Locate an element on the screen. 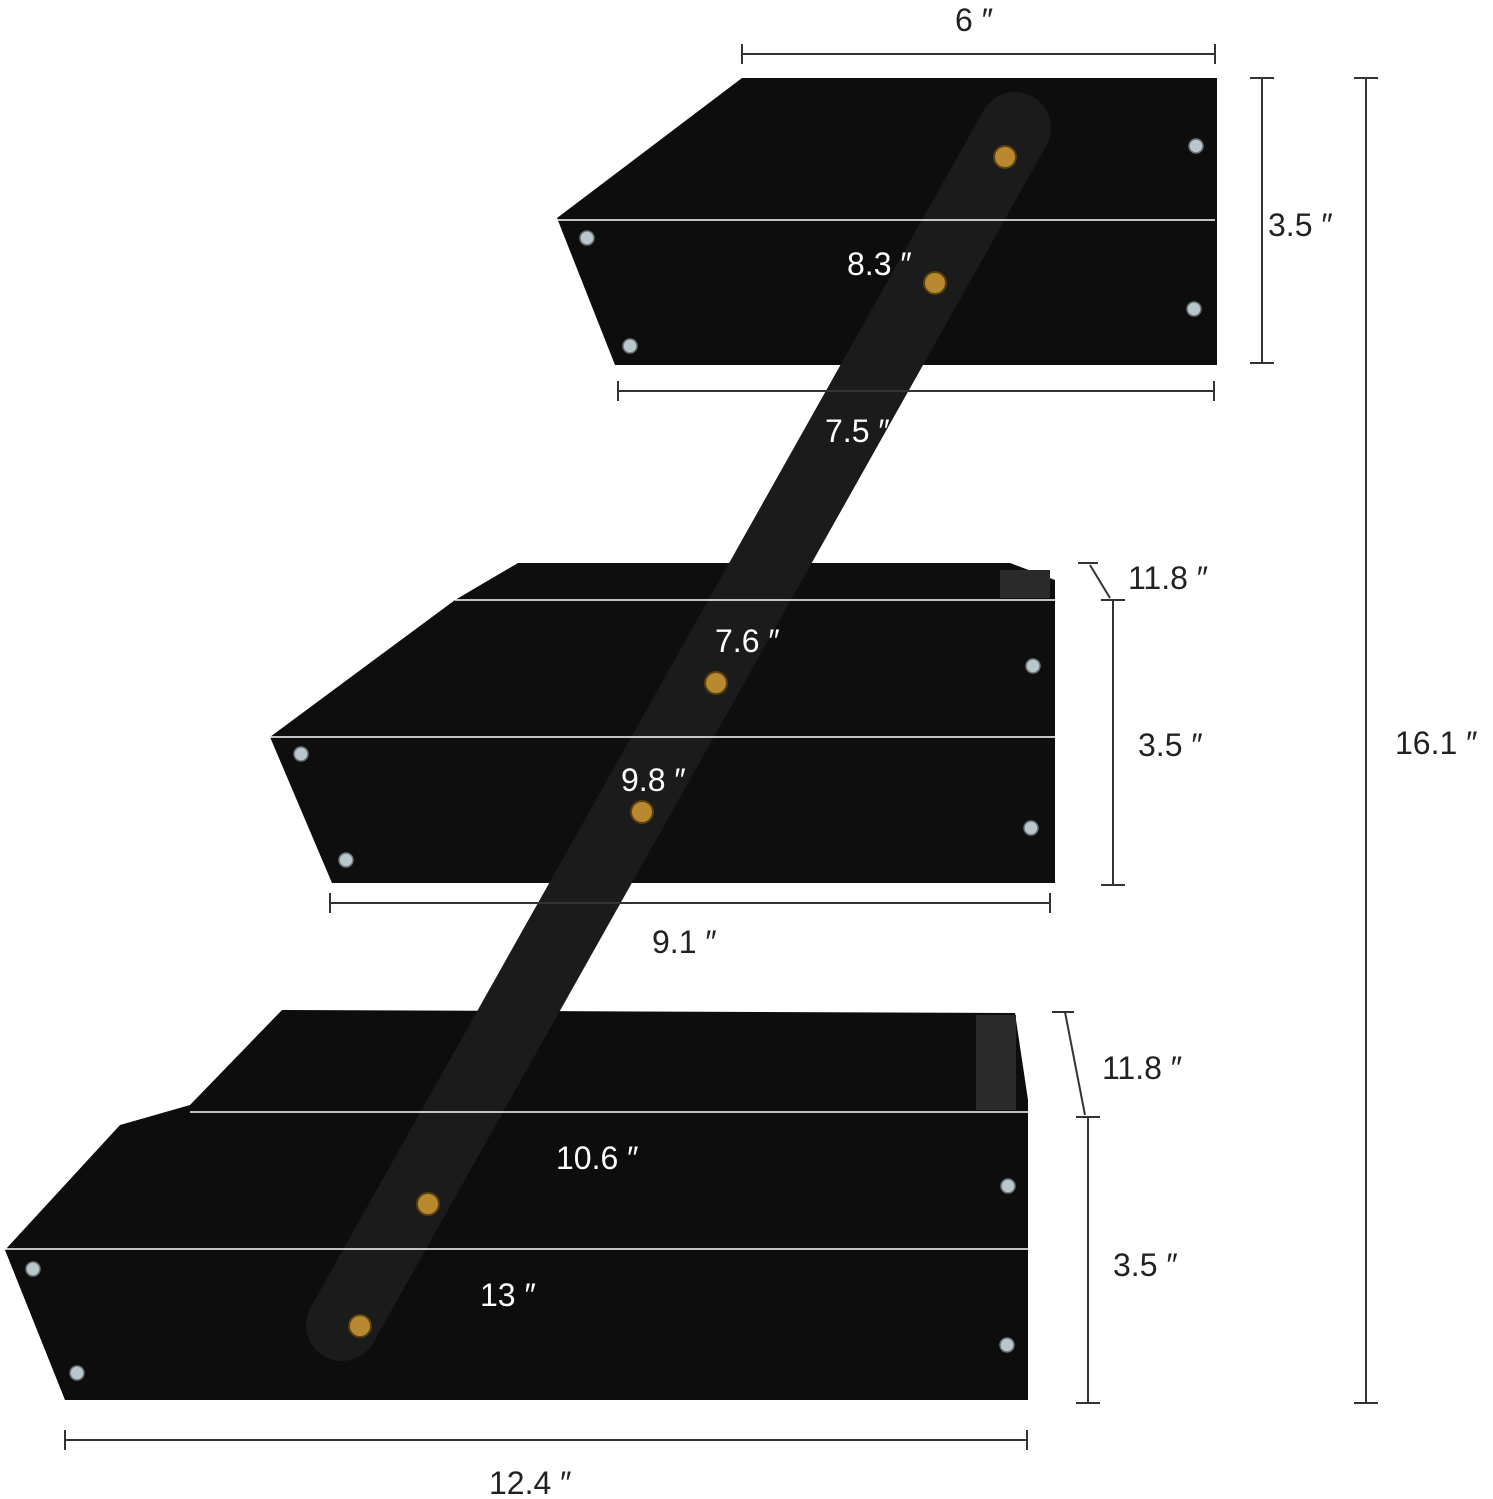 The image size is (1493, 1499). top-shelf is located at coordinates (887, 221).